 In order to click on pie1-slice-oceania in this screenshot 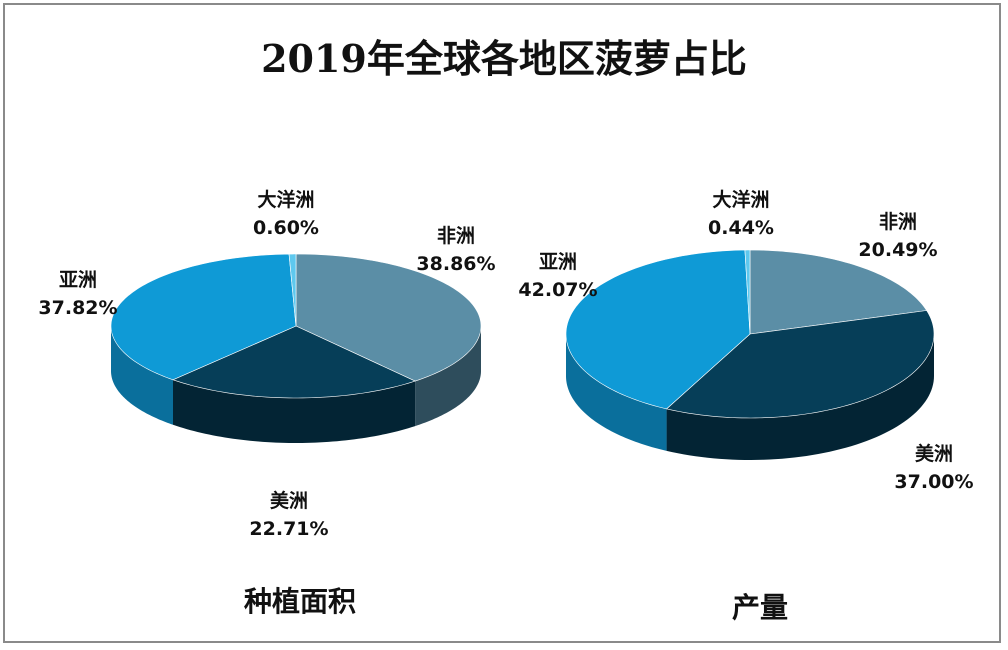, I will do `click(292, 290)`.